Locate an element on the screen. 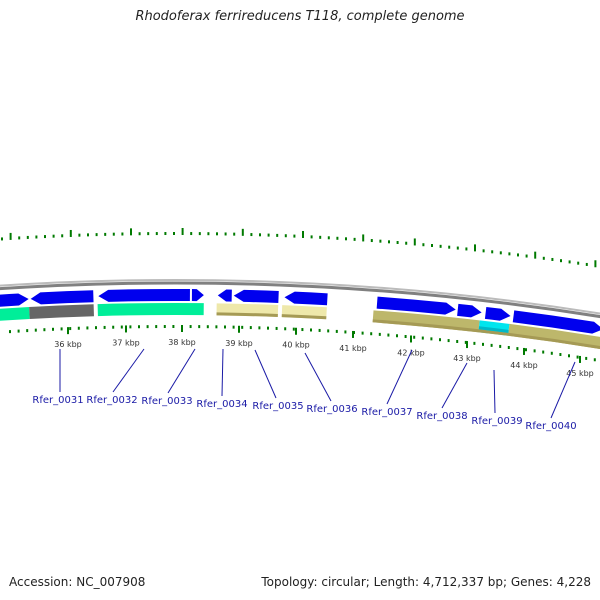 This screenshot has width=600, height=600. gene-label: Rfer_0031 is located at coordinates (57, 400).